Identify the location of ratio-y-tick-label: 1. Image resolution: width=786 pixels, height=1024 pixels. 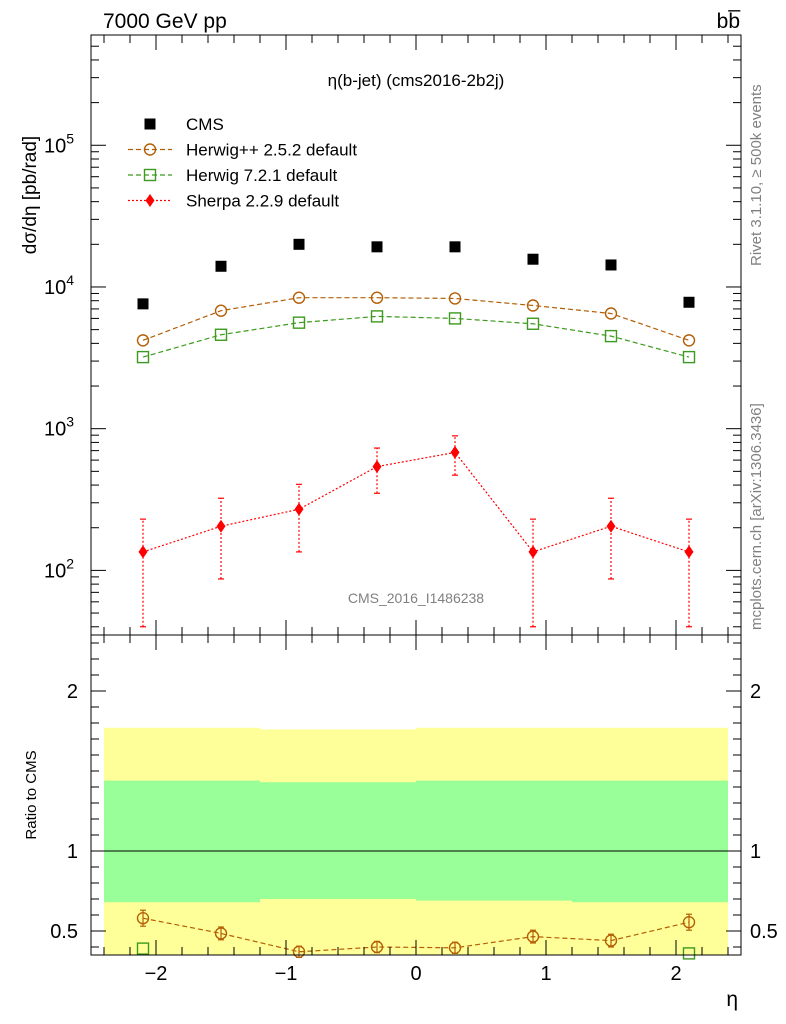
(72, 852).